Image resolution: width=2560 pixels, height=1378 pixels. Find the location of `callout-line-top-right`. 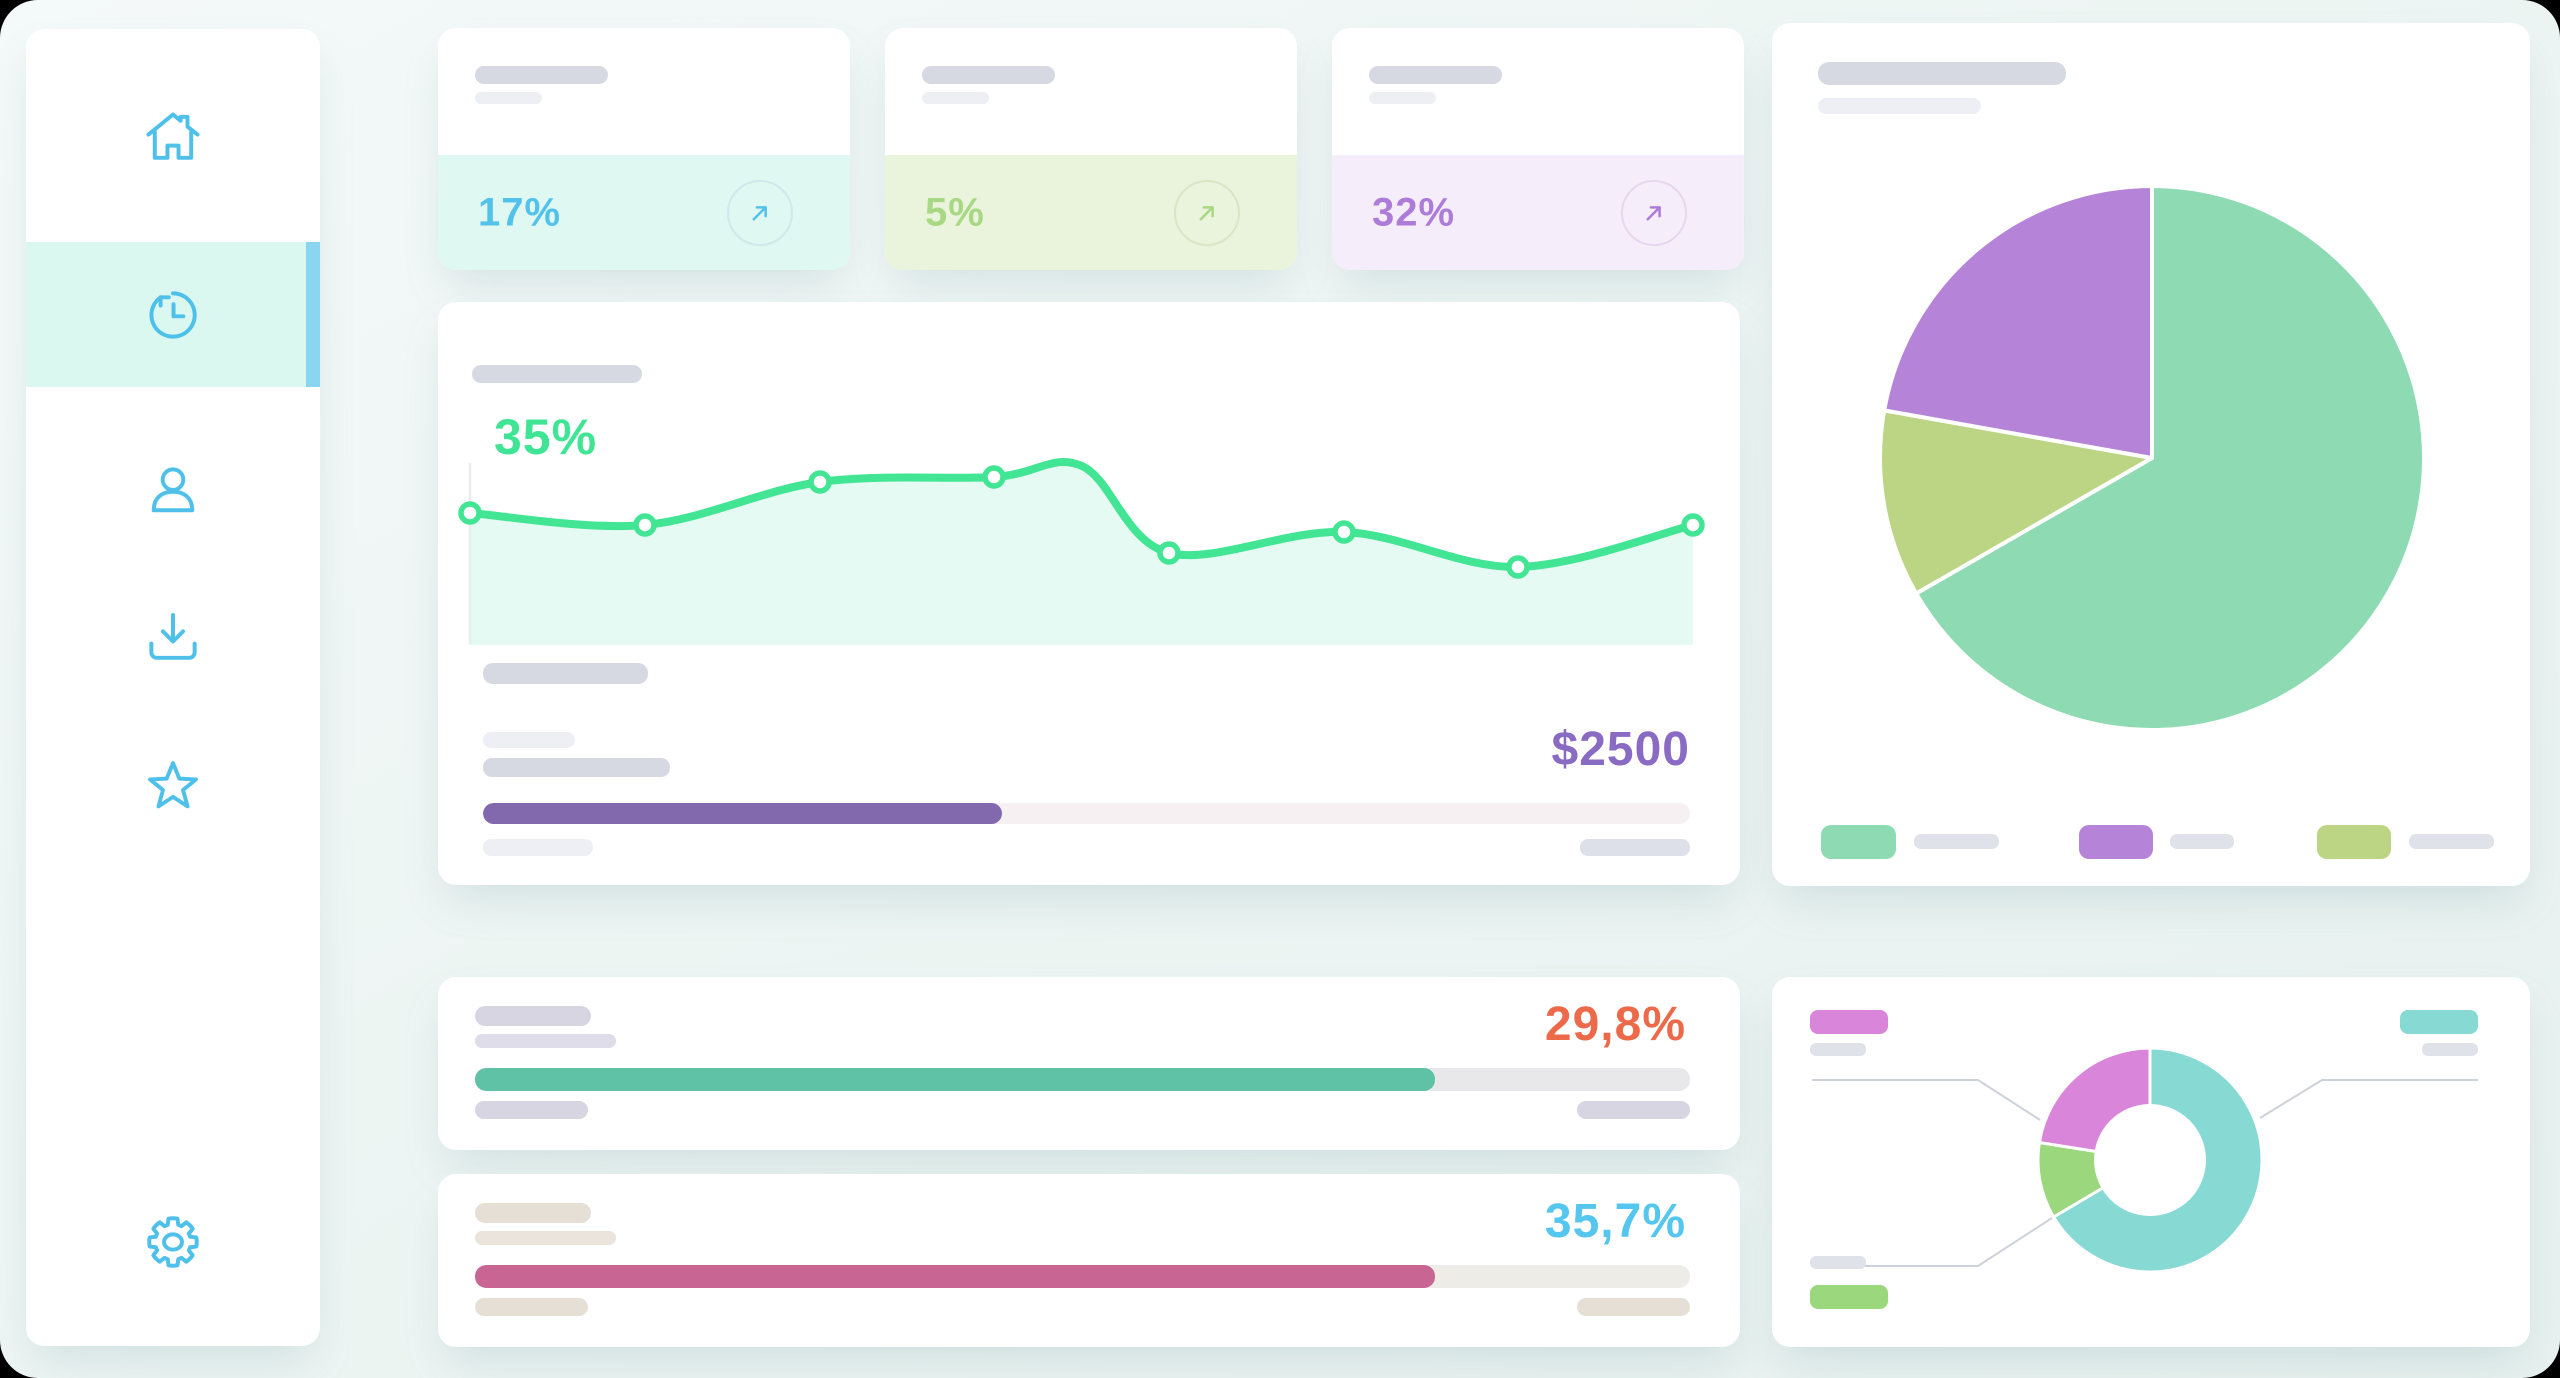

callout-line-top-right is located at coordinates (2368, 1099).